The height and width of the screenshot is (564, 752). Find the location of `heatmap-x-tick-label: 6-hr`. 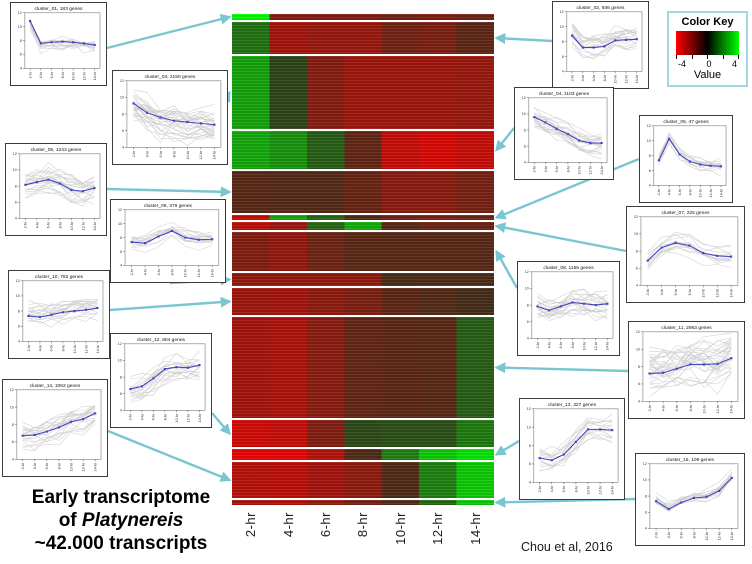

heatmap-x-tick-label: 6-hr is located at coordinates (326, 525).